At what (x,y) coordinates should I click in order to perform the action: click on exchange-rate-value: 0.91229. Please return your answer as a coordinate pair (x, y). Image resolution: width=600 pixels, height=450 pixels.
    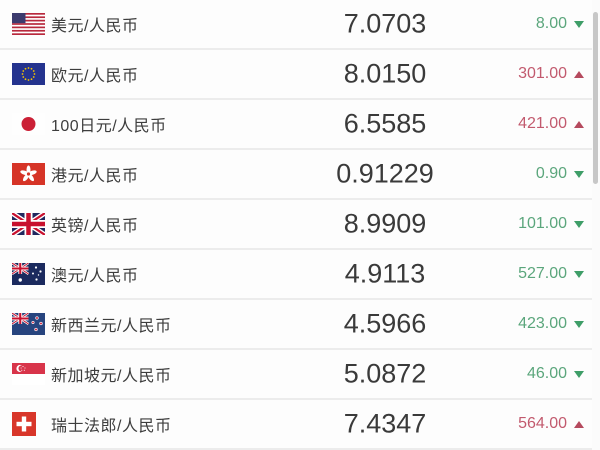
    Looking at the image, I should click on (385, 173).